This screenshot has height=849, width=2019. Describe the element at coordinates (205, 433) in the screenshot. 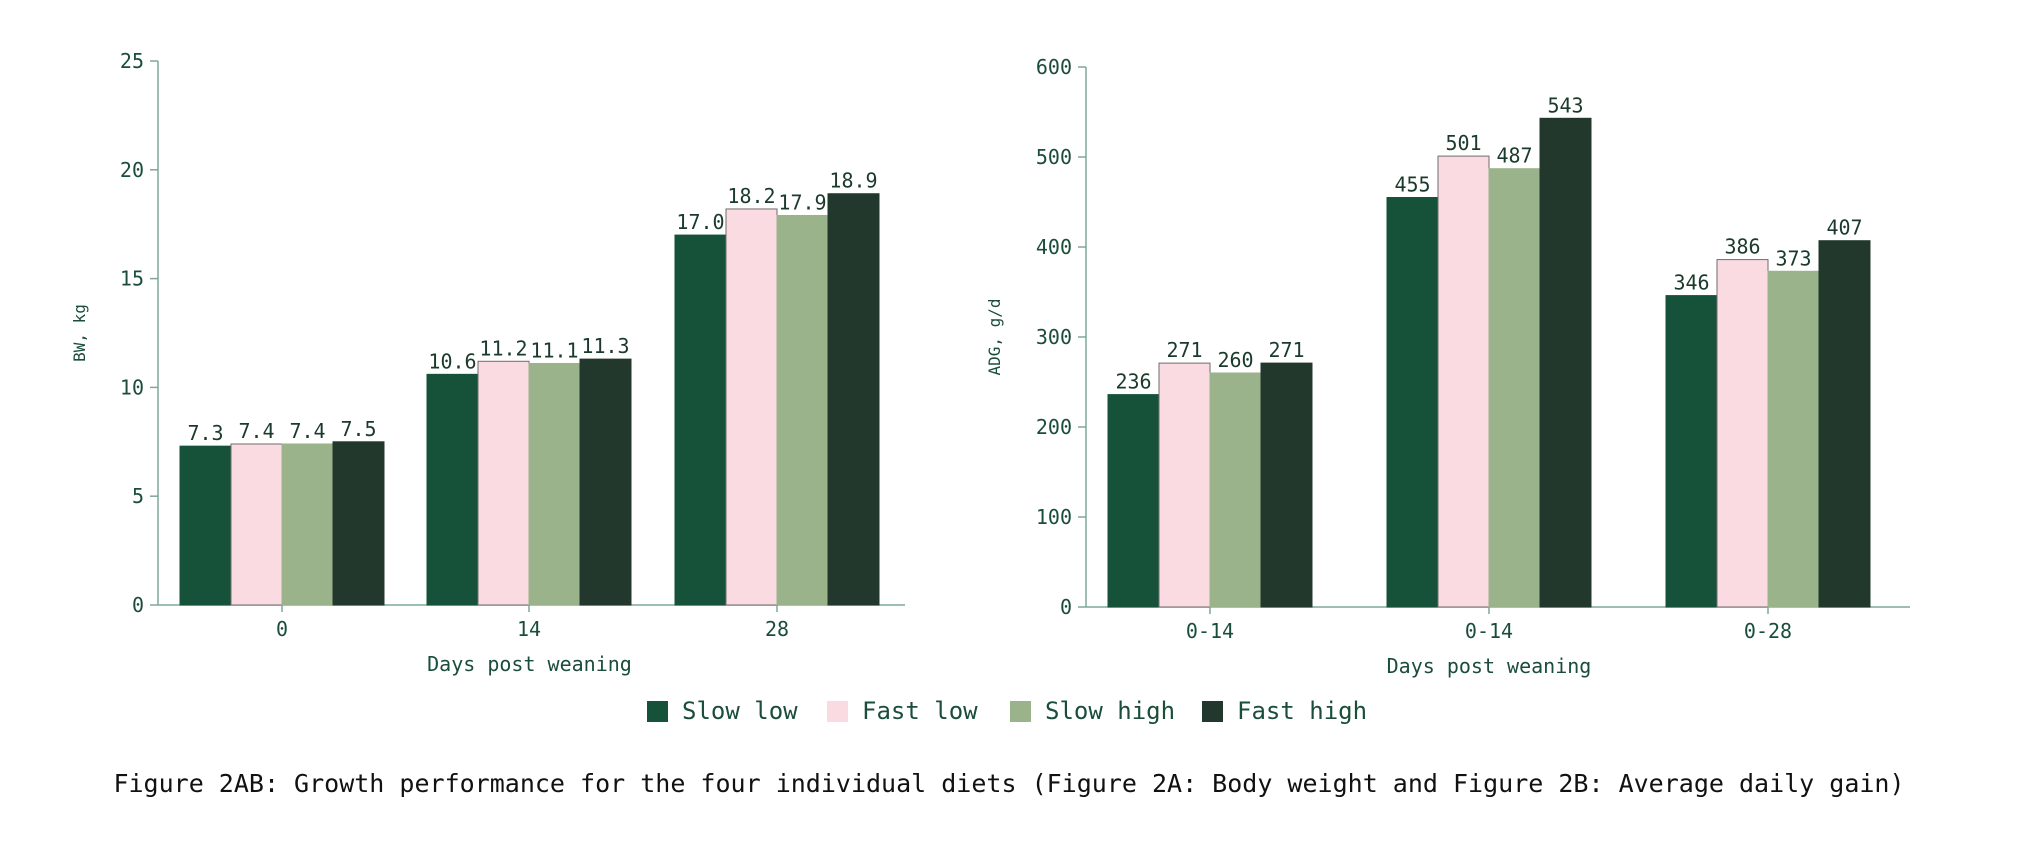

I see `data-label: 7.3` at that location.